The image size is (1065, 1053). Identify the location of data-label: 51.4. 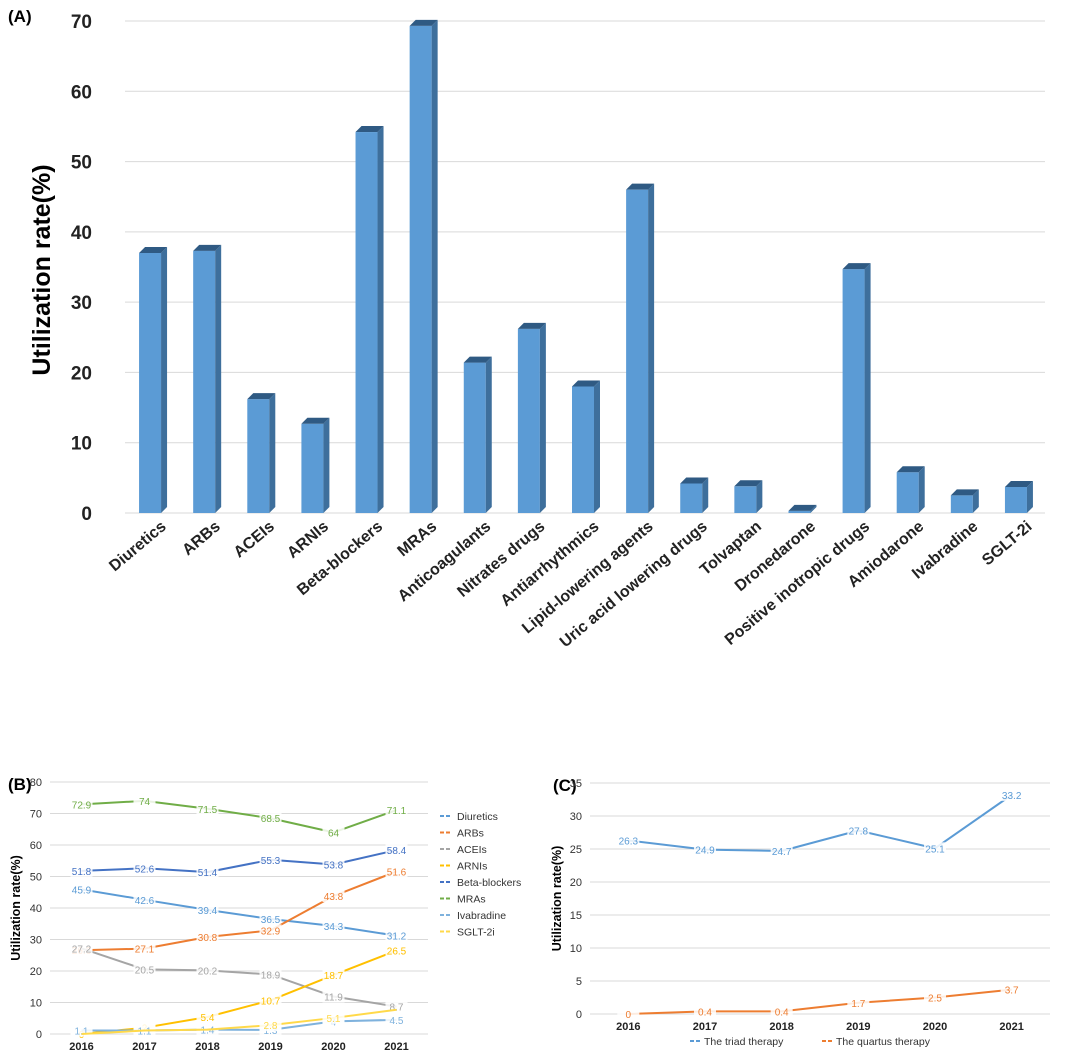
(208, 873).